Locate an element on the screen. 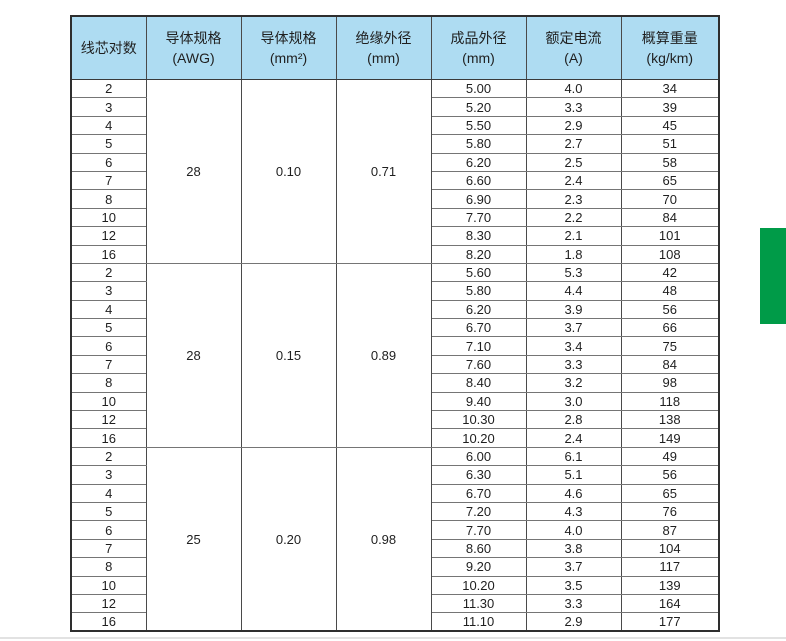 The image size is (786, 641). header-unit: (A) is located at coordinates (573, 58).